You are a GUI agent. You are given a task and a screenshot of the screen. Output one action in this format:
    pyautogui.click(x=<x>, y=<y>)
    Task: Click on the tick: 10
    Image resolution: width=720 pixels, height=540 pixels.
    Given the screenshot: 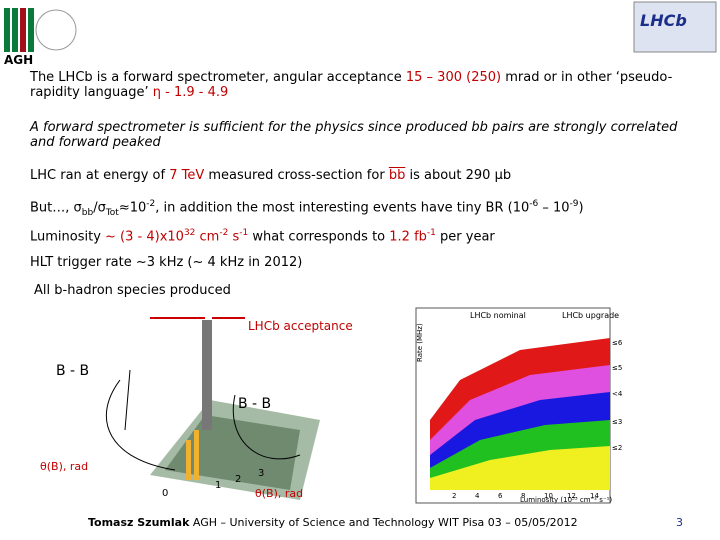 What is the action you would take?
    pyautogui.click(x=548, y=496)
    